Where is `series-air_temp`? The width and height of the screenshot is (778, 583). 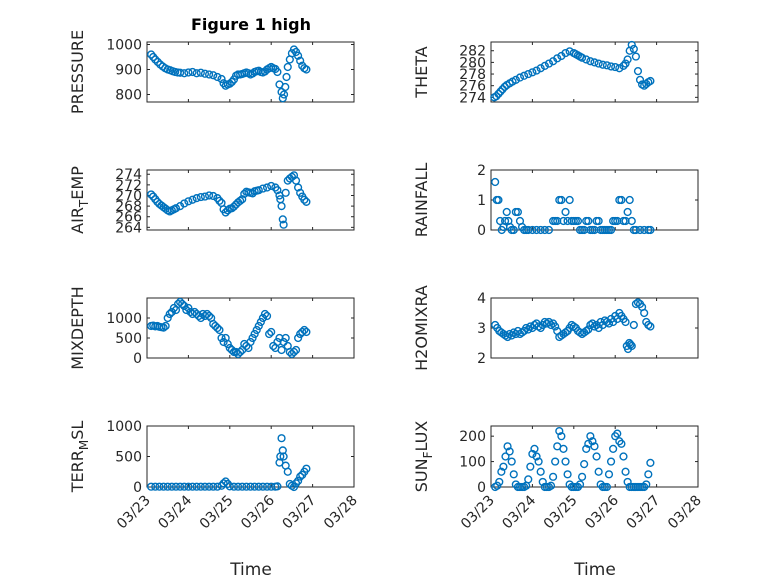 series-air_temp is located at coordinates (229, 200).